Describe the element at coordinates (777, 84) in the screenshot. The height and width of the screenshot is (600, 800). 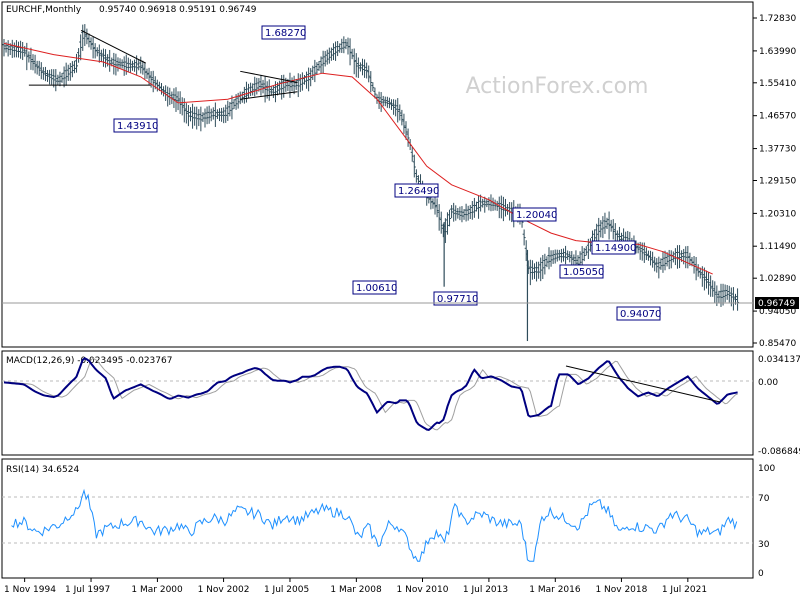
I see `price-tick-label: 1.55410` at that location.